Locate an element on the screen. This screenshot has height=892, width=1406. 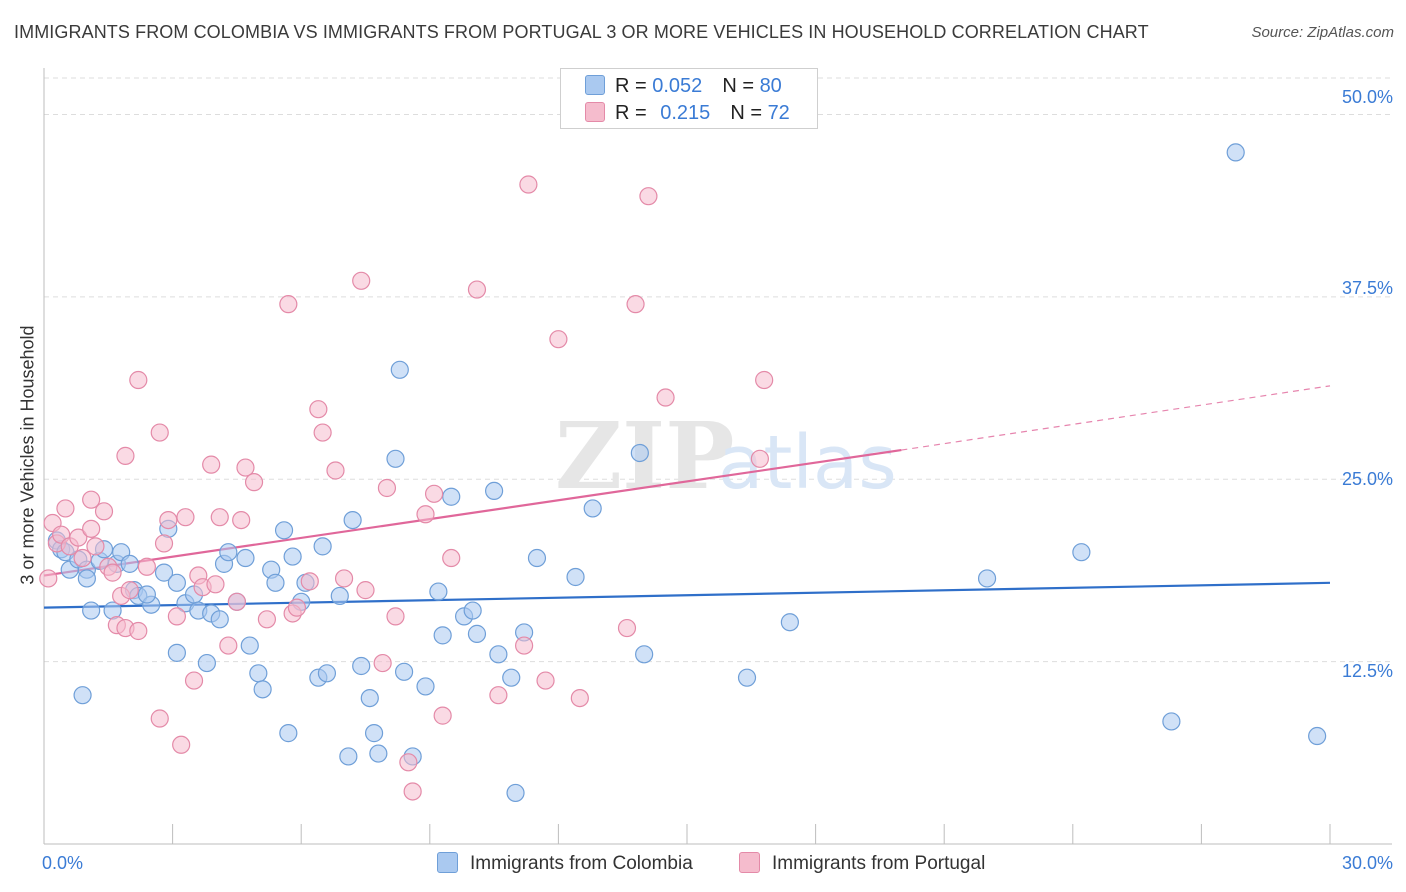
trend-line-portugal-extrapolated is located at coordinates (1116, 418).